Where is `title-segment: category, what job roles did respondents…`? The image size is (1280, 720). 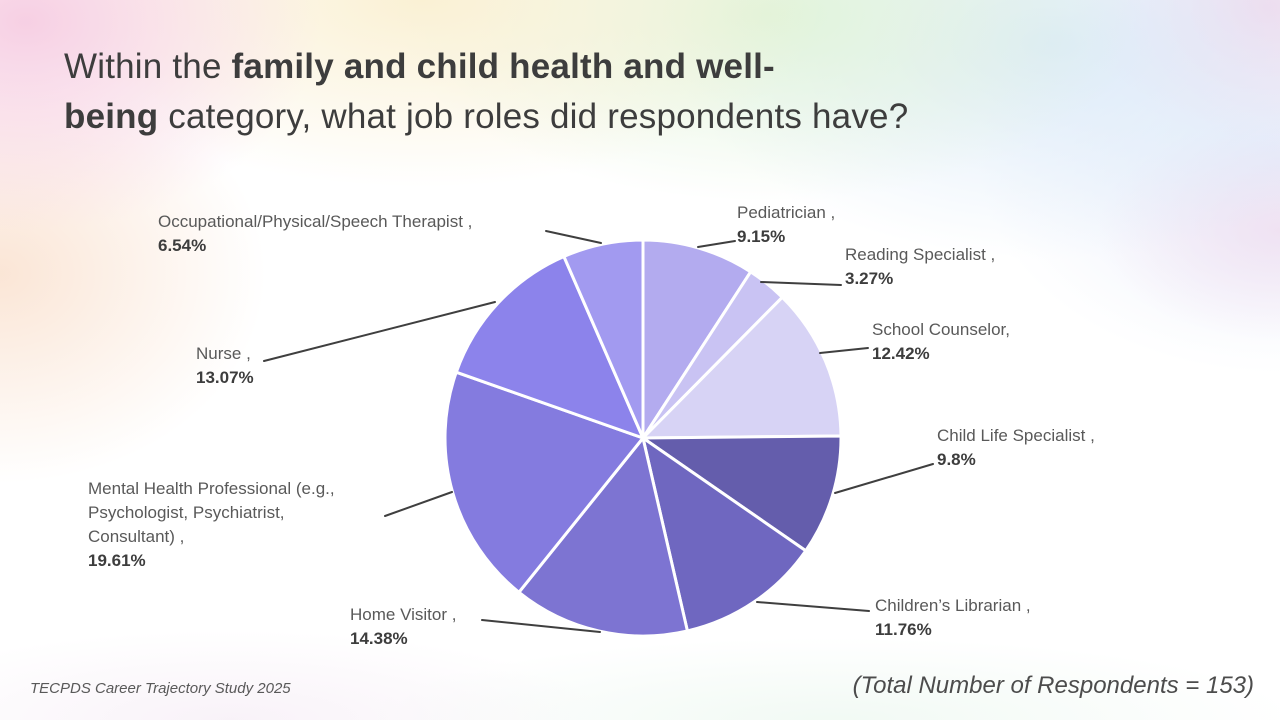
title-segment: category, what job roles did respondents… is located at coordinates (533, 116).